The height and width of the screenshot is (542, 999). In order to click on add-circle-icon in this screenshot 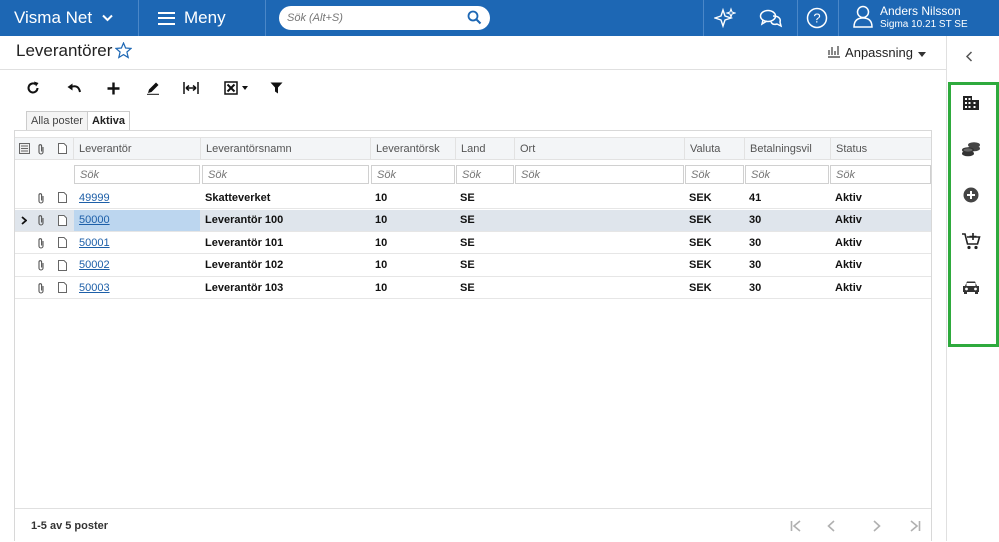, I will do `click(971, 195)`.